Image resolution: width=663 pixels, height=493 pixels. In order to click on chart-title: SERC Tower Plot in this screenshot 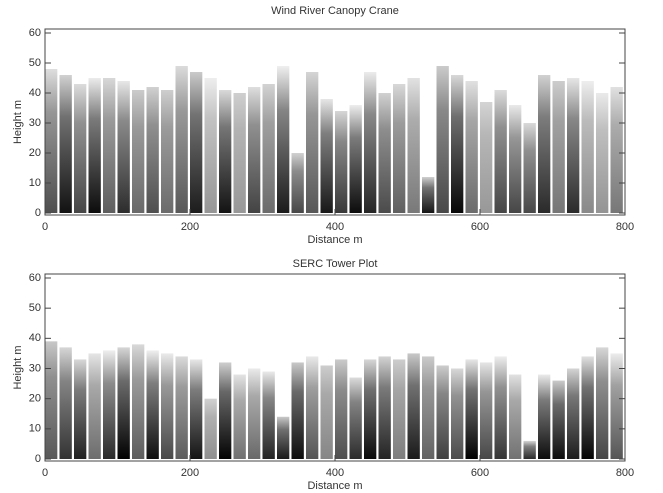, I will do `click(335, 264)`.